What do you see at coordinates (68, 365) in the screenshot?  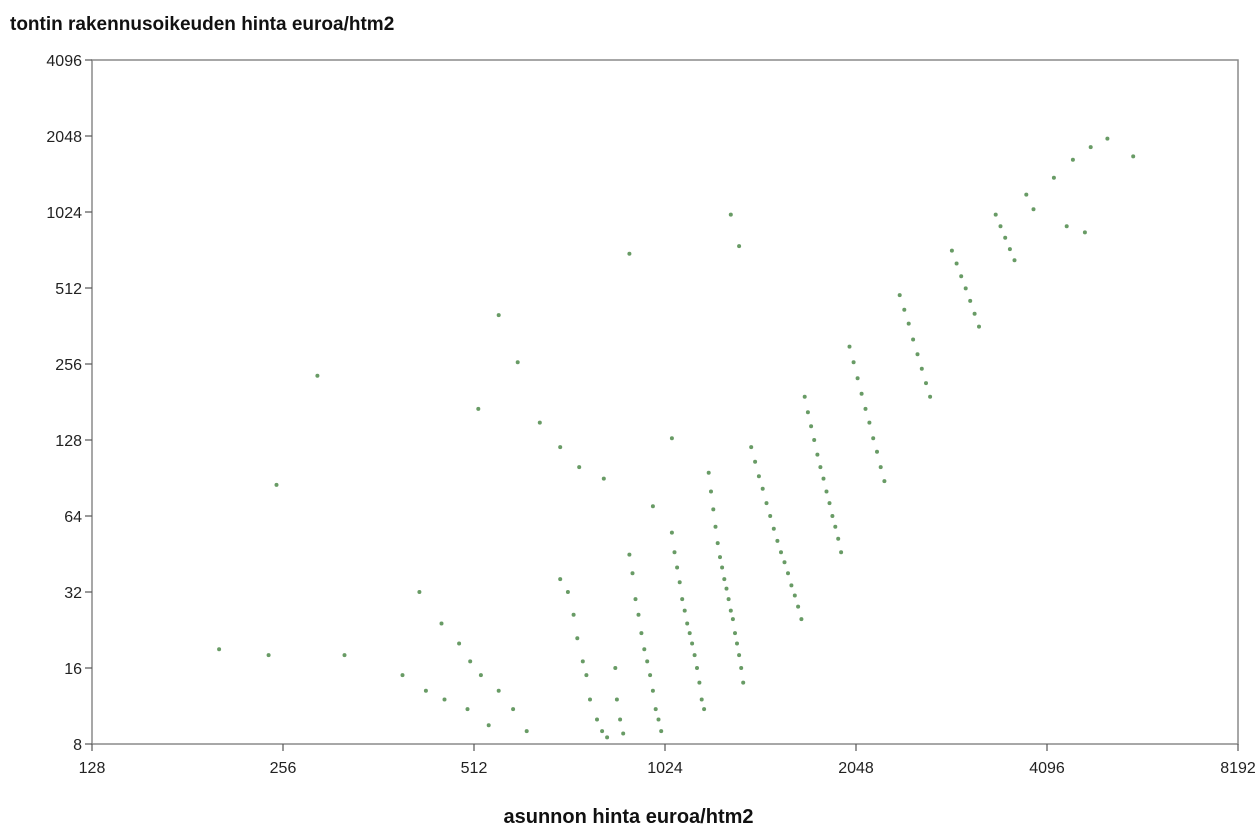 I see `y-tick-label: 256` at bounding box center [68, 365].